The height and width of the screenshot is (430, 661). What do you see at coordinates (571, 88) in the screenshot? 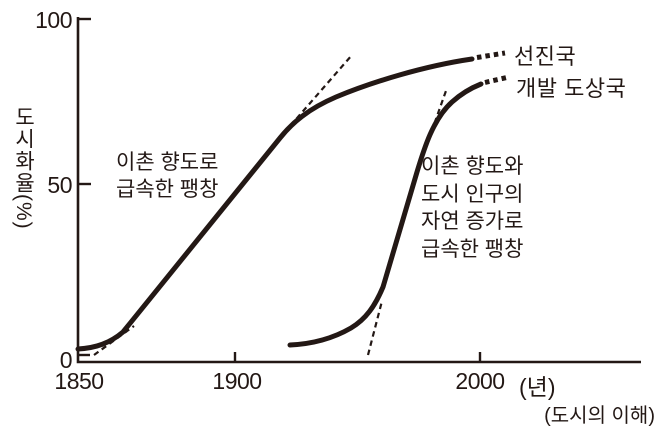
I see `developing-curve-label: 개발 도상국` at bounding box center [571, 88].